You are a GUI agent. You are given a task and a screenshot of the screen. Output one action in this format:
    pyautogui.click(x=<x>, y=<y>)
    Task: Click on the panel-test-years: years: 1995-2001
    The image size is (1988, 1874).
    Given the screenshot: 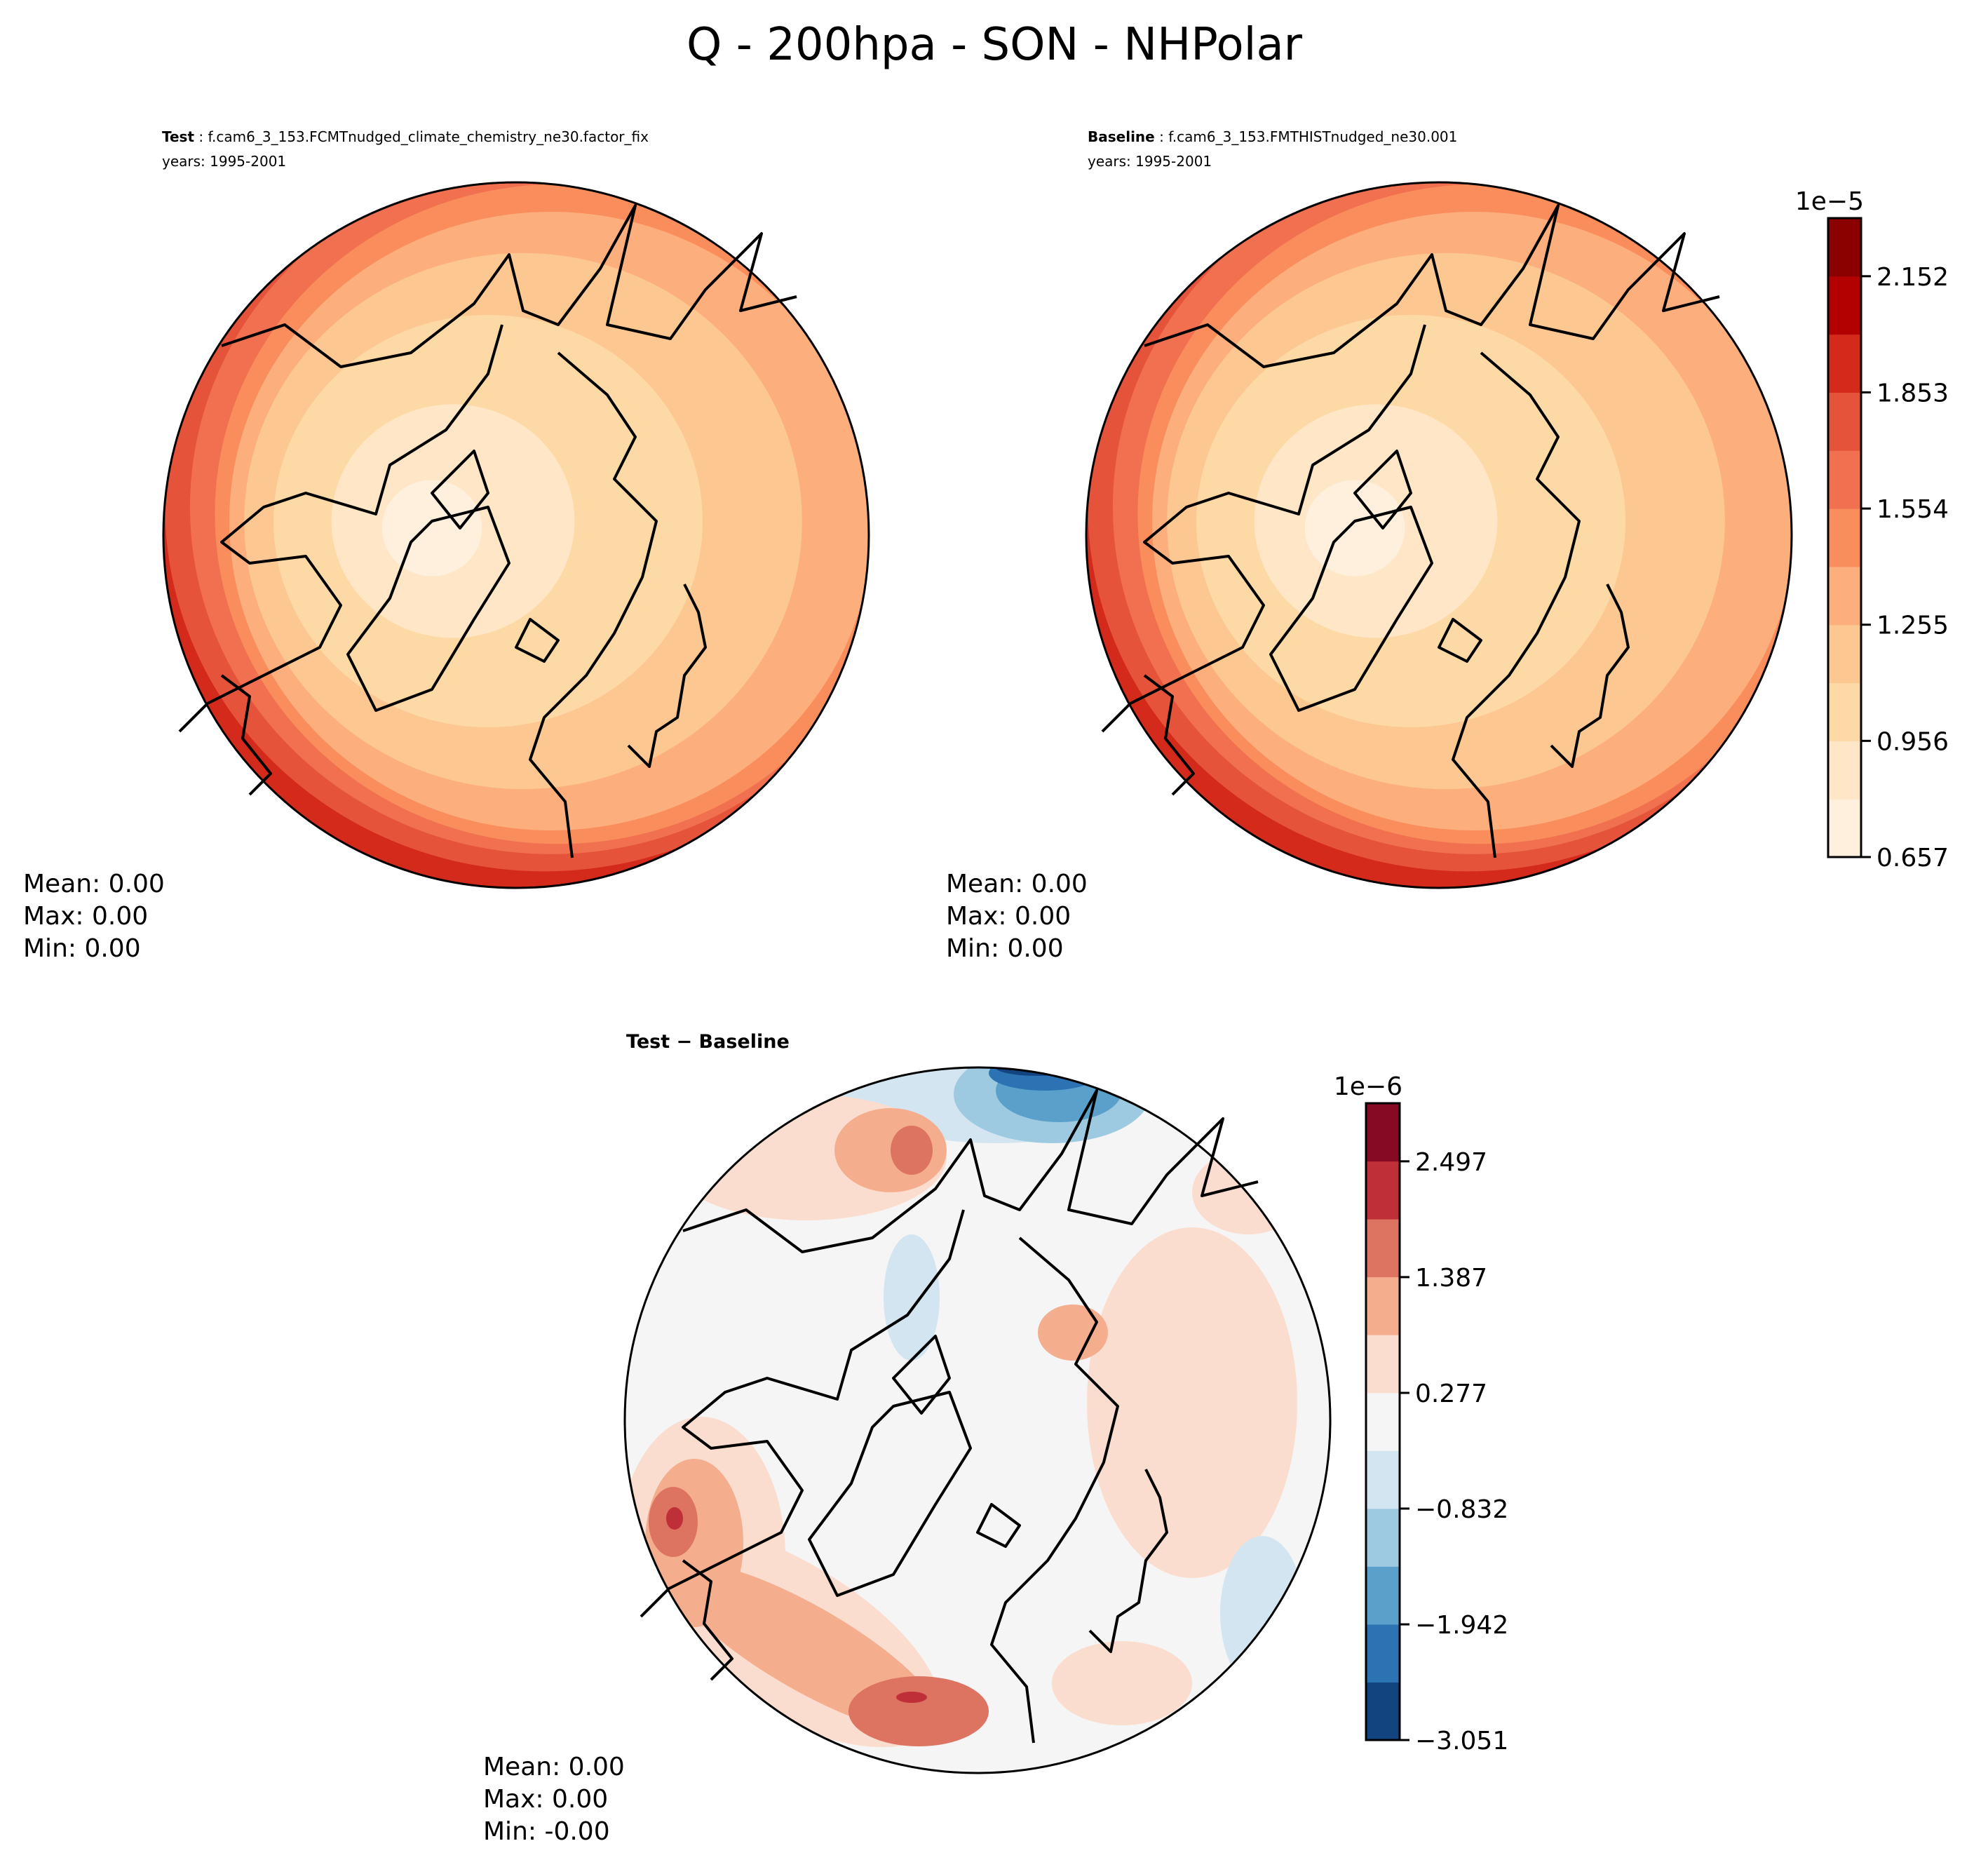 What is the action you would take?
    pyautogui.click(x=224, y=161)
    